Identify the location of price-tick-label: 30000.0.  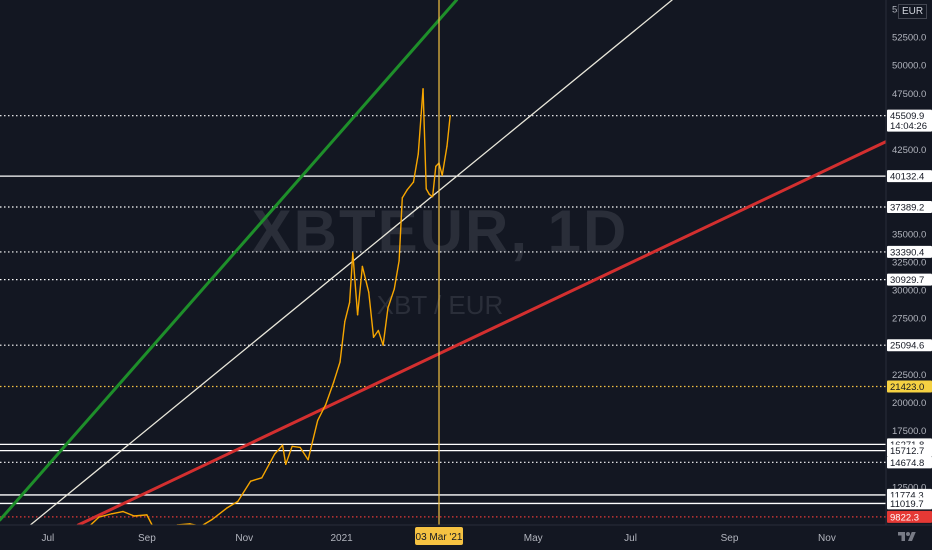
(909, 291).